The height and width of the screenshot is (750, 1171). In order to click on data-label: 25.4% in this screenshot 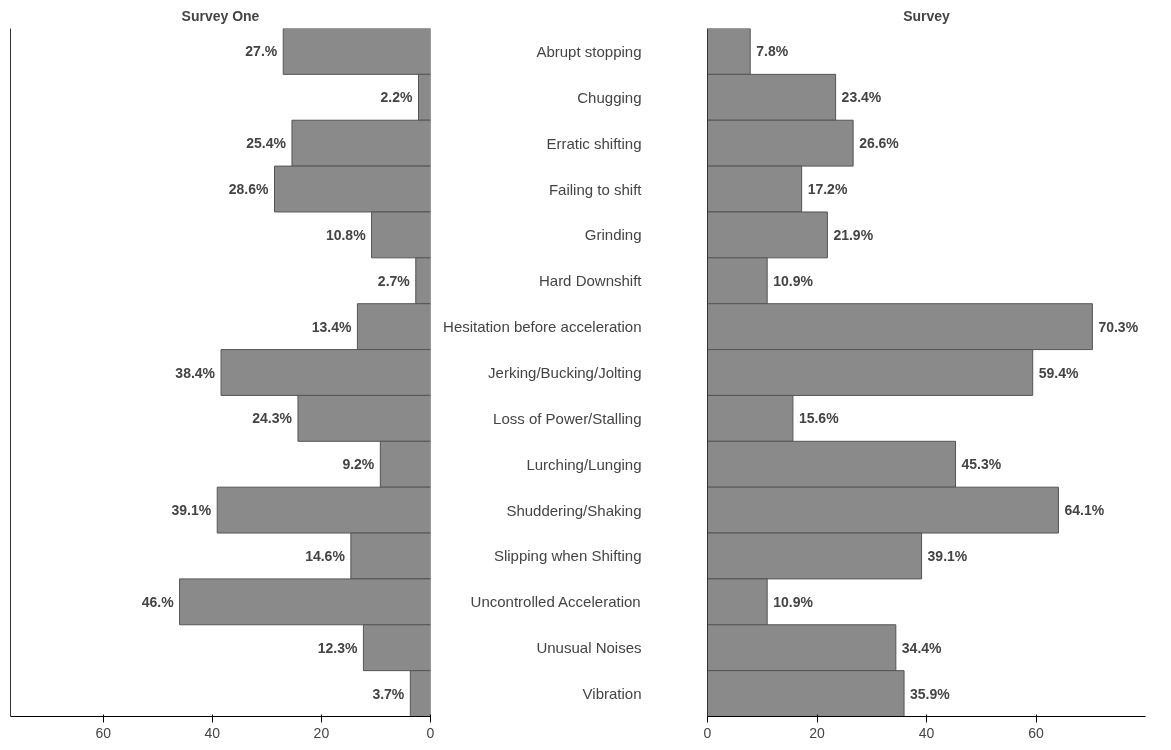, I will do `click(266, 143)`.